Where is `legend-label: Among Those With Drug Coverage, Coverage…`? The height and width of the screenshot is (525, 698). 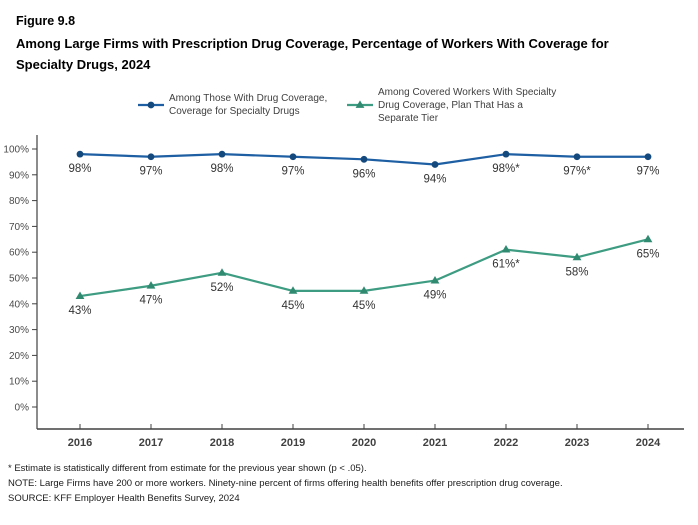 legend-label: Among Those With Drug Coverage, Coverage… is located at coordinates (248, 105).